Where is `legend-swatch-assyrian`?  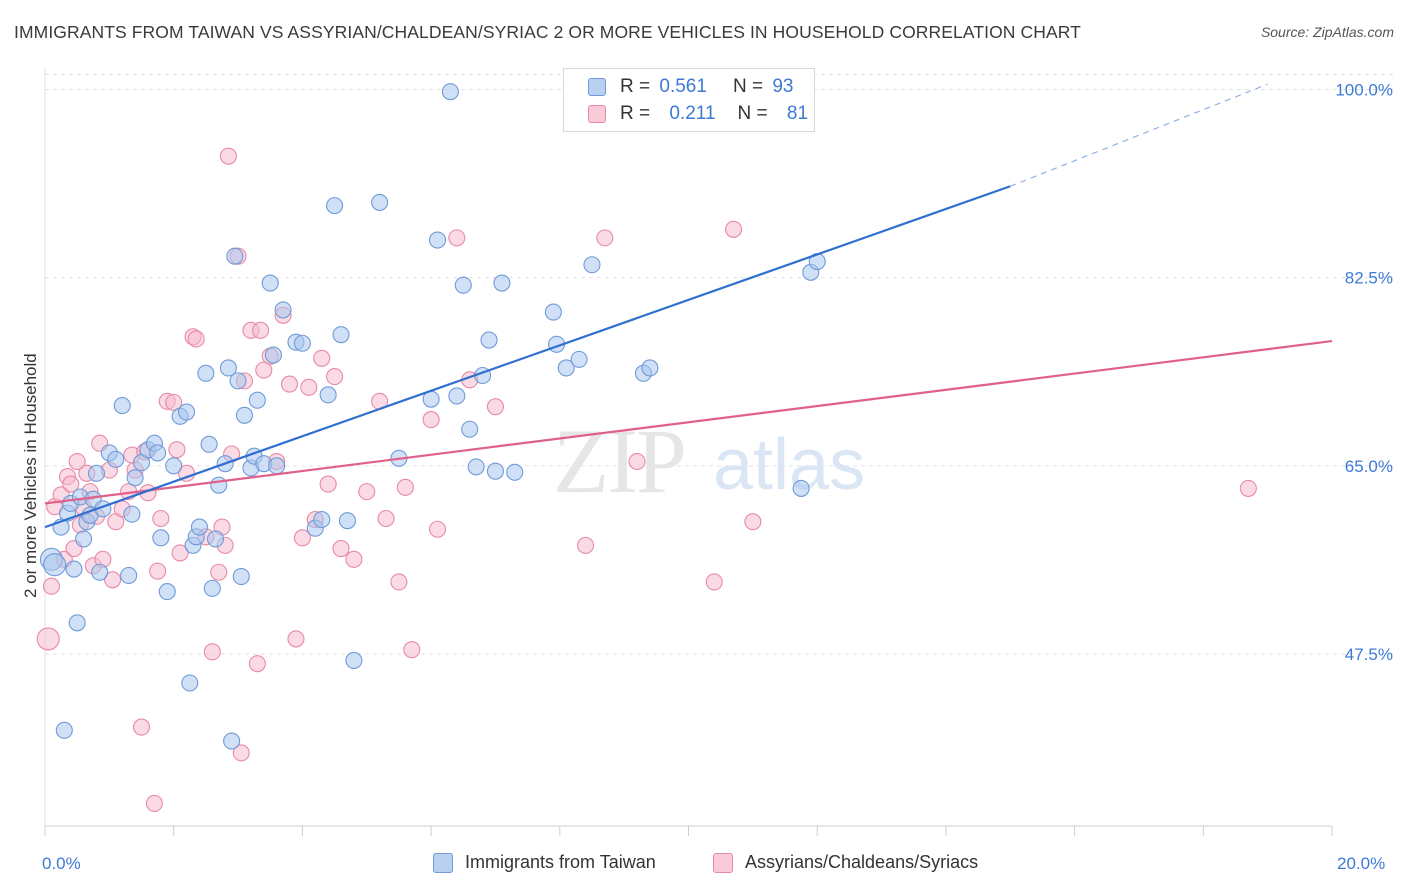 legend-swatch-assyrian is located at coordinates (723, 862).